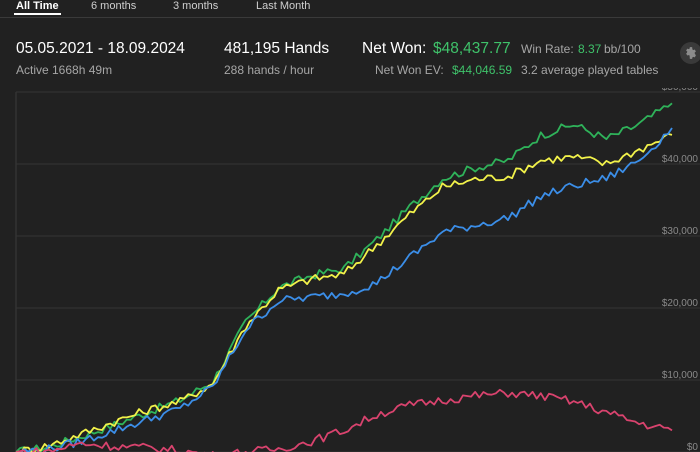 The width and height of the screenshot is (700, 452). I want to click on non-showdown-line, so click(344, 420).